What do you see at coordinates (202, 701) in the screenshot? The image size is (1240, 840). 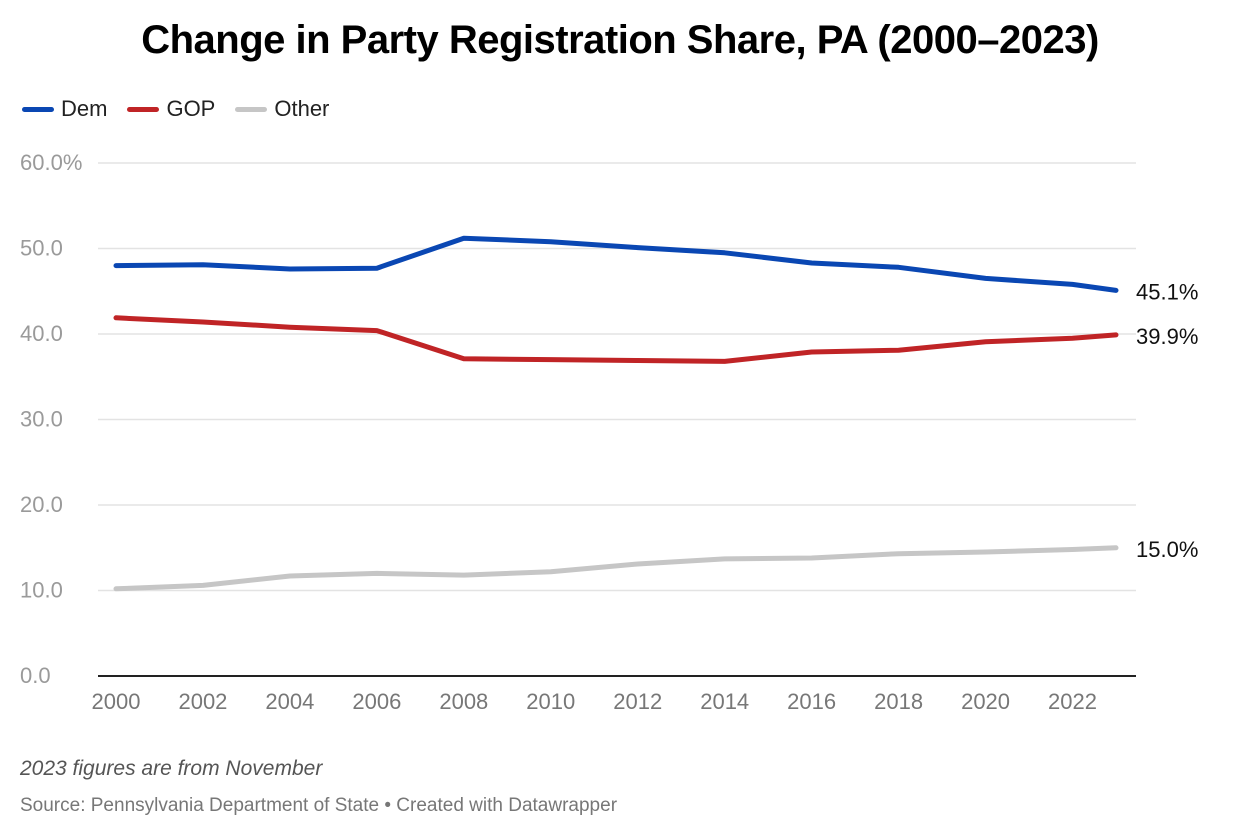 I see `x-tick-label-2002: 2002` at bounding box center [202, 701].